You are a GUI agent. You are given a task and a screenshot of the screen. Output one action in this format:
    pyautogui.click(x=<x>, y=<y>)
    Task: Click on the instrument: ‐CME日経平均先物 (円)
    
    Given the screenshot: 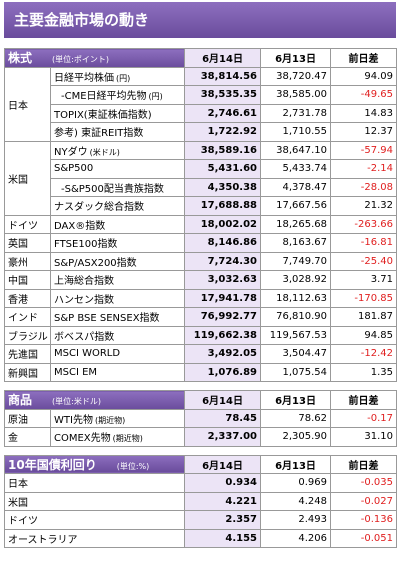 What is the action you would take?
    pyautogui.click(x=117, y=95)
    